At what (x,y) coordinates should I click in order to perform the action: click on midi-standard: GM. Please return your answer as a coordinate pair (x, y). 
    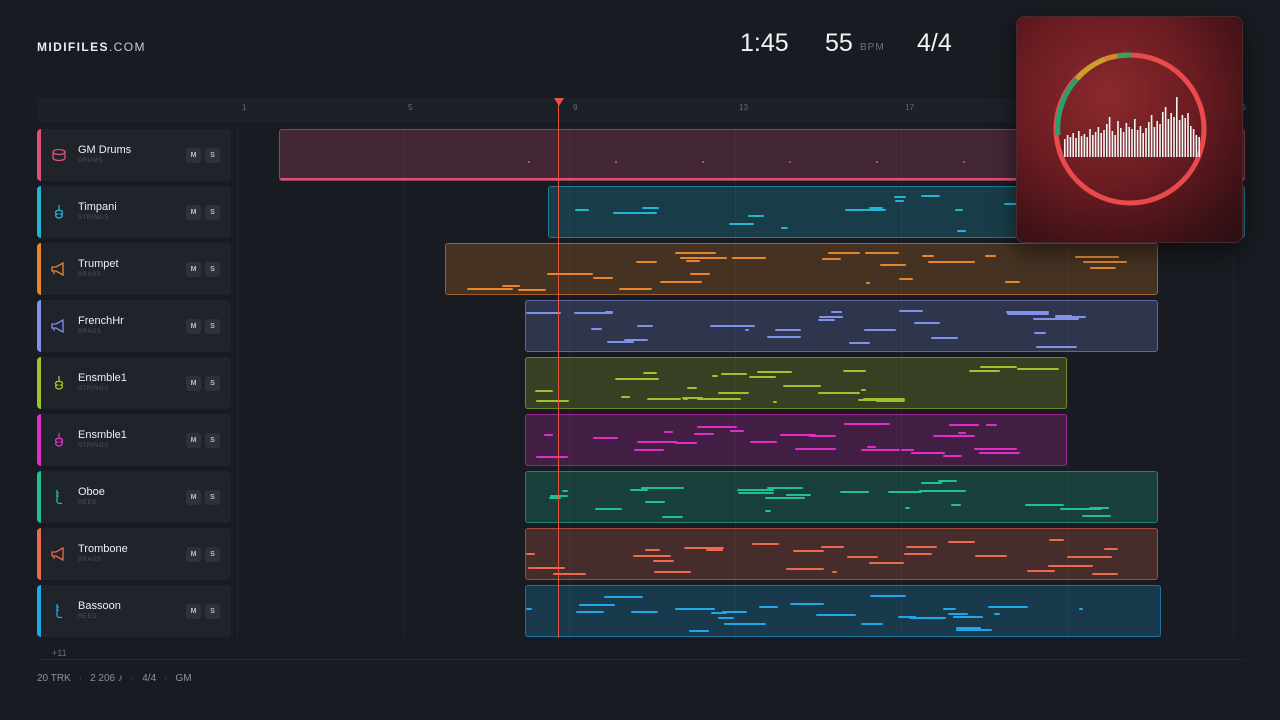
    Looking at the image, I should click on (183, 678).